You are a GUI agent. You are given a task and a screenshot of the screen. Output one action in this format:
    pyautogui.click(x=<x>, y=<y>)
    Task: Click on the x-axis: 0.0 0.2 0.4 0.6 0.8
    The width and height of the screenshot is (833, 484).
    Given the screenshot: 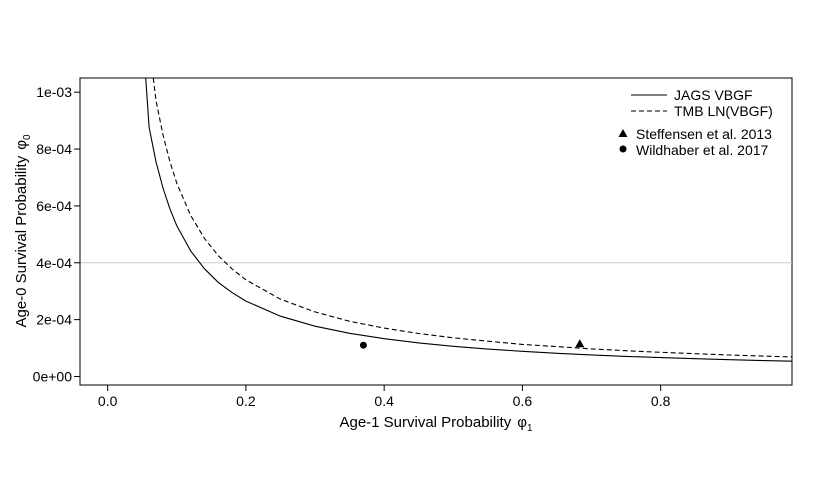 What is the action you would take?
    pyautogui.click(x=384, y=396)
    